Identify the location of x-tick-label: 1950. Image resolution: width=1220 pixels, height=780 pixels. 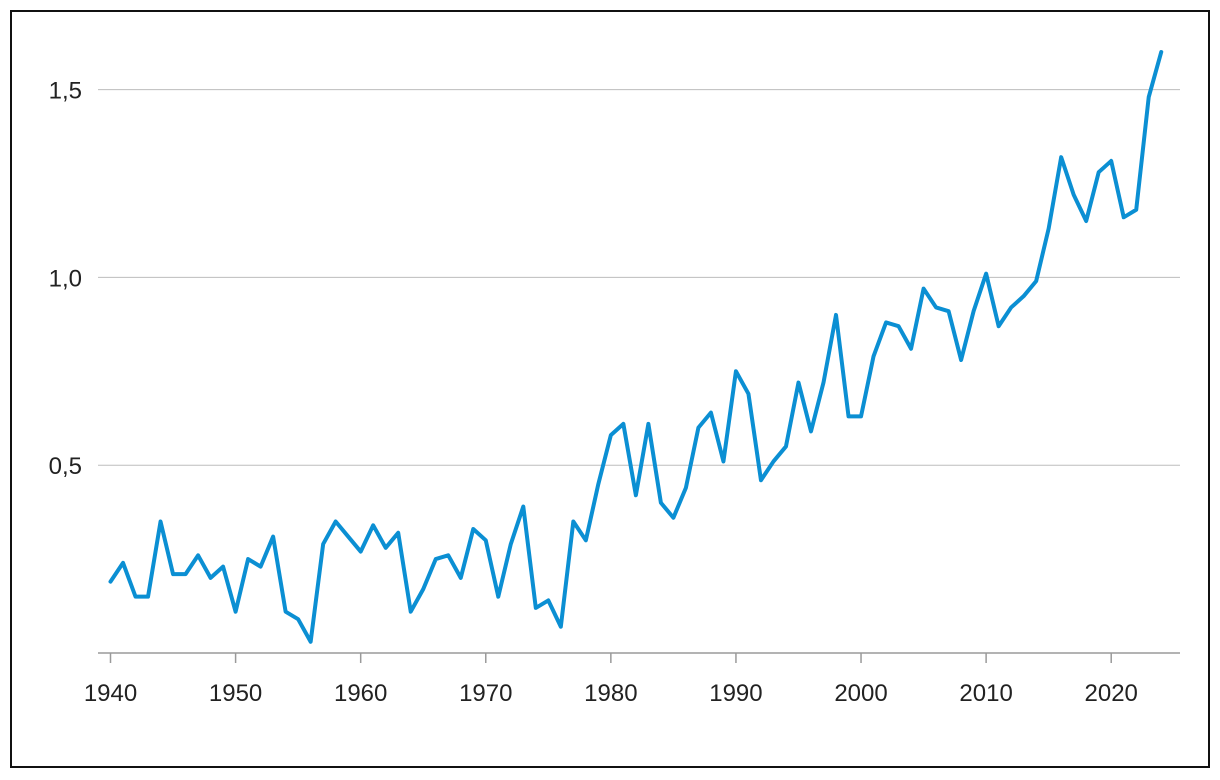
(235, 693).